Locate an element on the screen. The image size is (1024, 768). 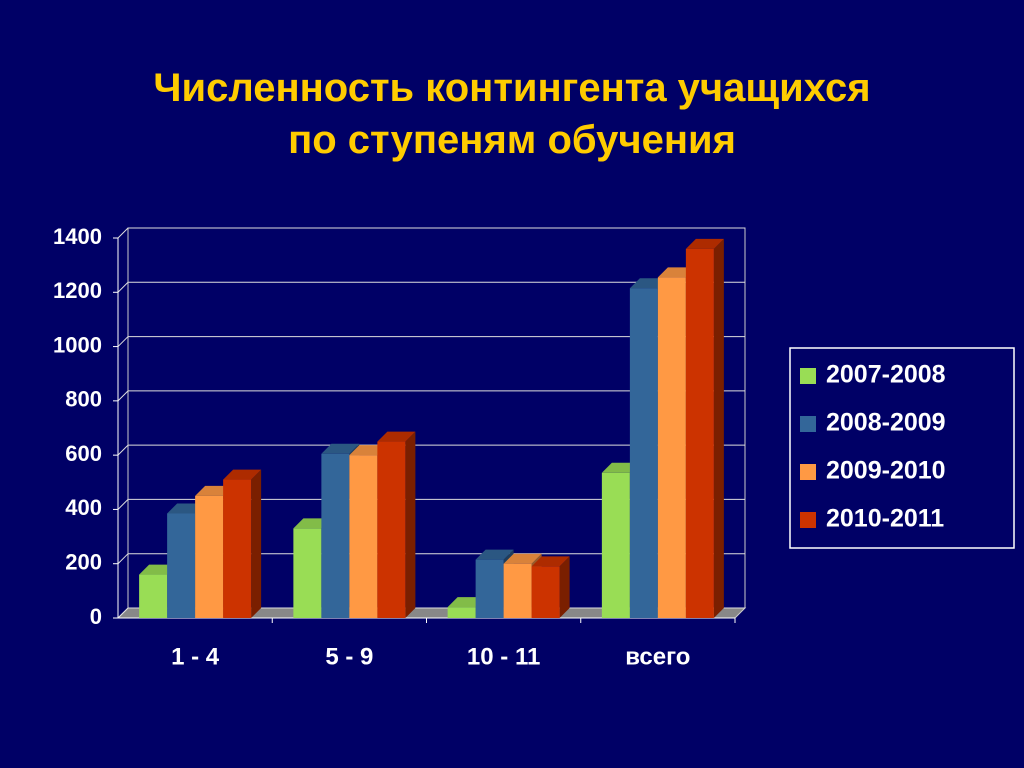
legend-label: 2009-2010 is located at coordinates (886, 471).